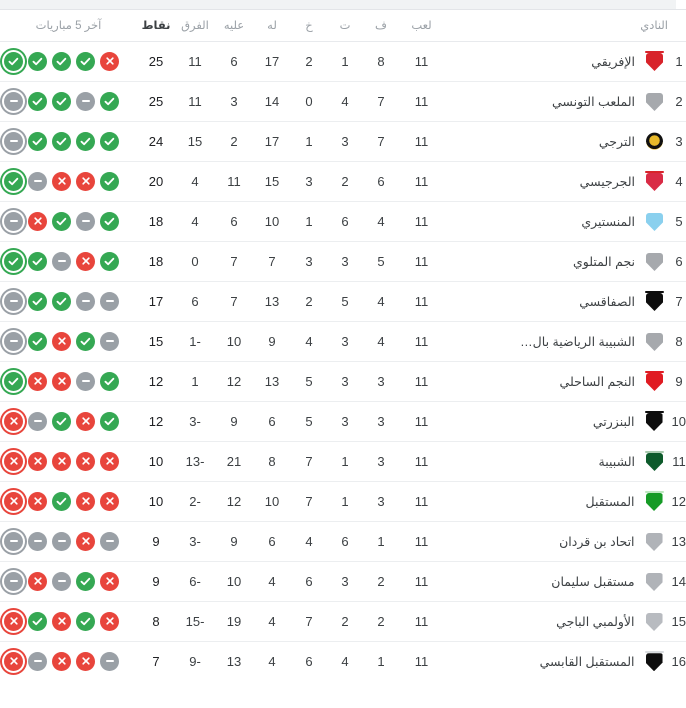 The width and height of the screenshot is (686, 708). I want to click on club-cell: 2 الملعب التونسي, so click(565, 101).